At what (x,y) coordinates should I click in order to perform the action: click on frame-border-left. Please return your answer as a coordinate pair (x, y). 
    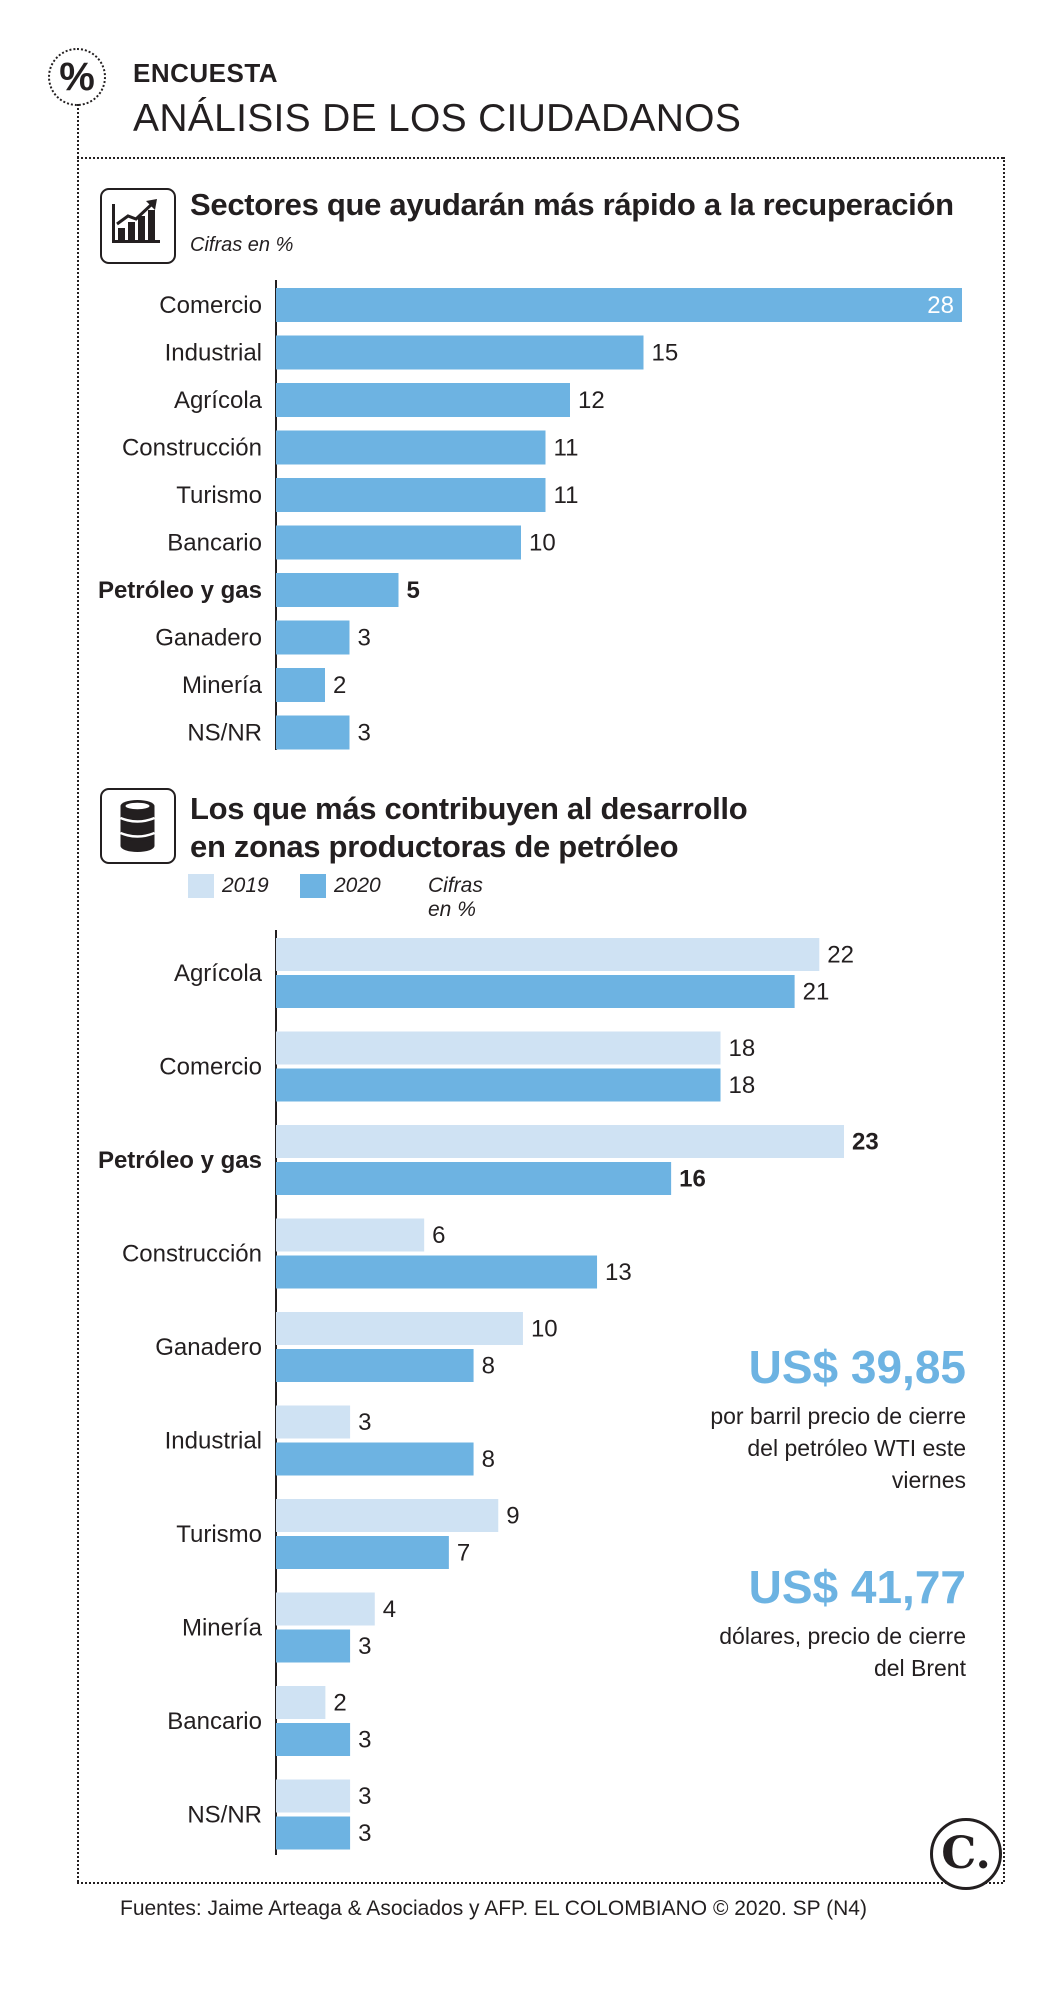
    Looking at the image, I should click on (78, 993).